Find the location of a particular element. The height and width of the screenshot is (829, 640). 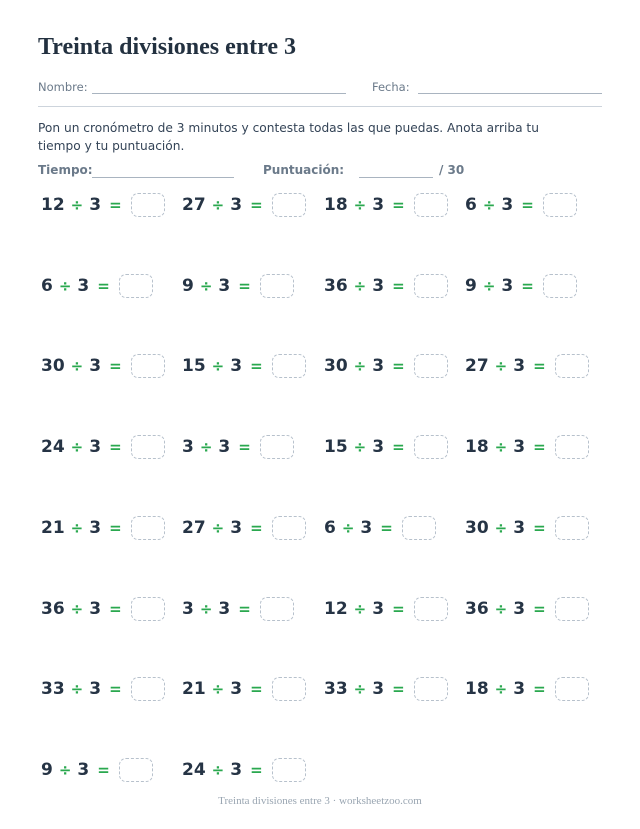

time-label: Tiempo: is located at coordinates (65, 170).